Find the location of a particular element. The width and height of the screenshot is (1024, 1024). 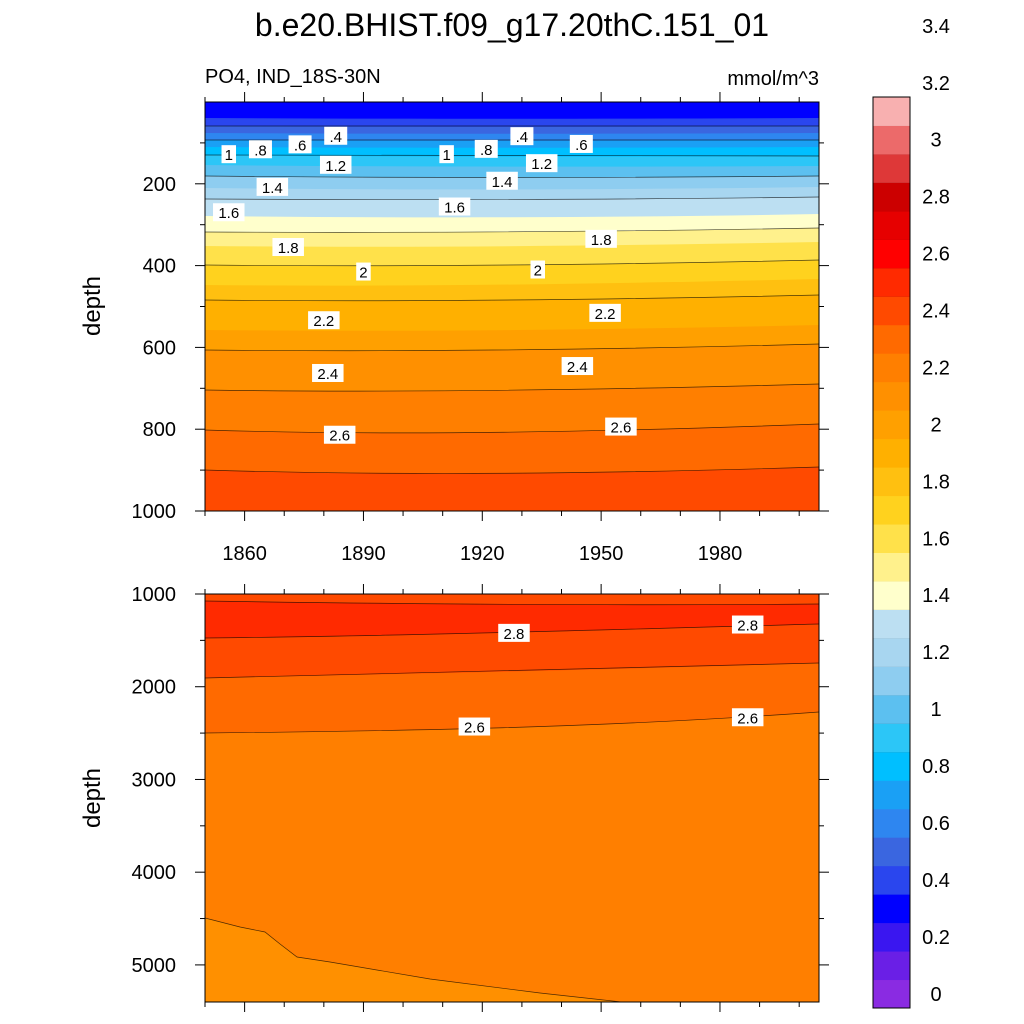

colorbar-frame is located at coordinates (891, 552).